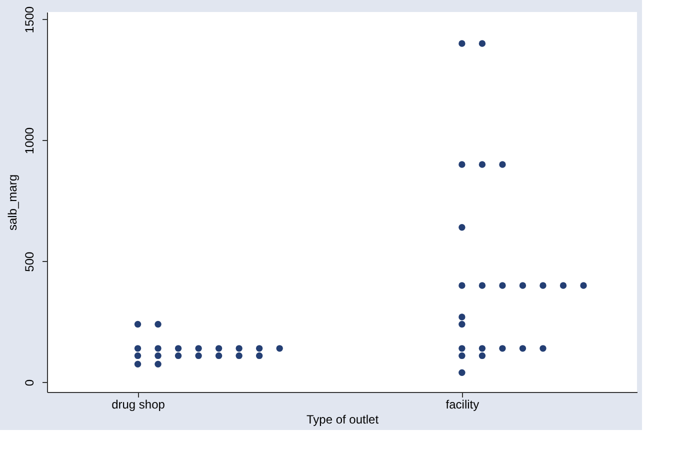 The width and height of the screenshot is (691, 455). I want to click on x-tick-label: facility, so click(463, 405).